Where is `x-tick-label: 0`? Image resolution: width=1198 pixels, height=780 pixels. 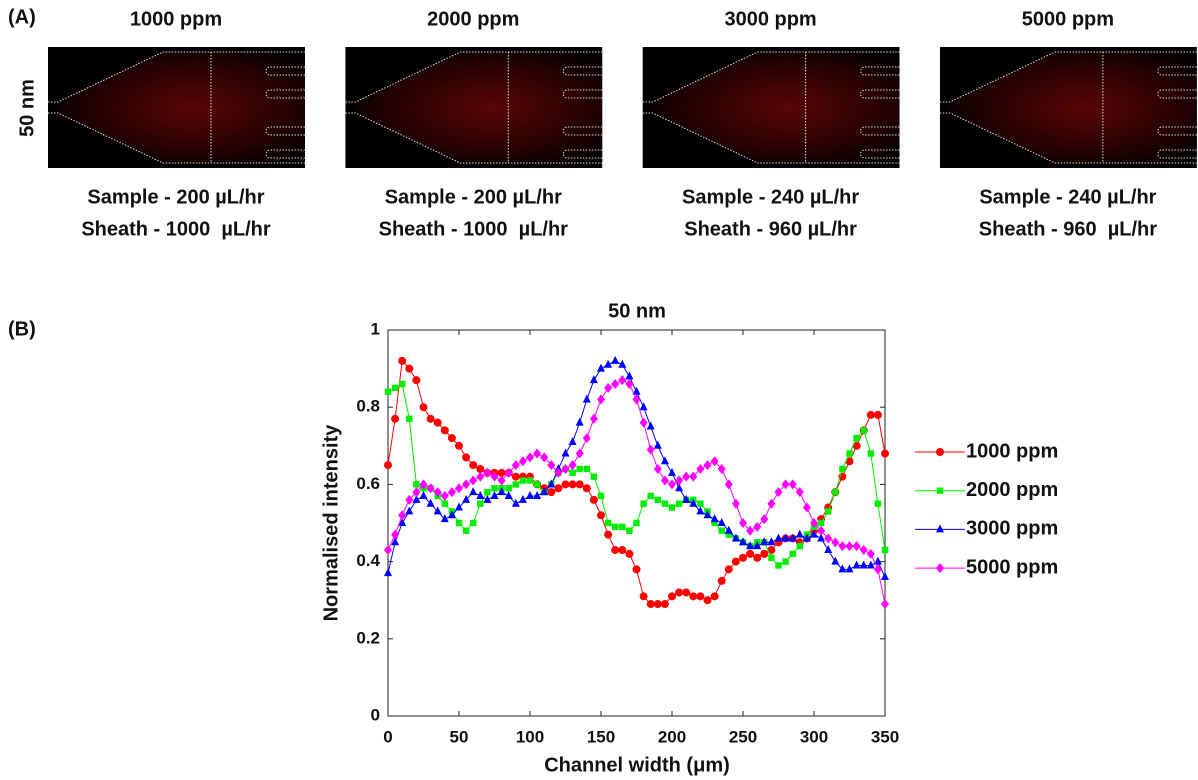 x-tick-label: 0 is located at coordinates (387, 736).